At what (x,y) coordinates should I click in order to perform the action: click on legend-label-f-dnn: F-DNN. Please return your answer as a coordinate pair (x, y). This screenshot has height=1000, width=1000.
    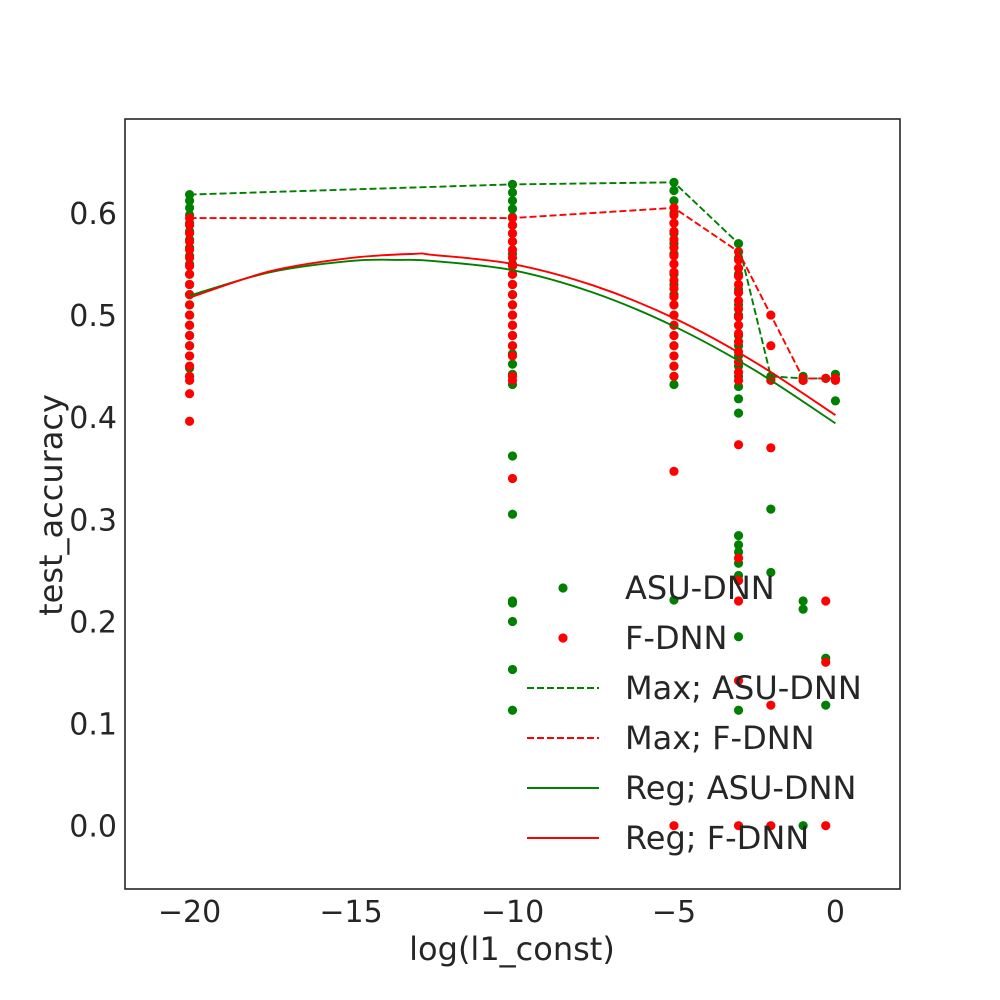
    Looking at the image, I should click on (676, 638).